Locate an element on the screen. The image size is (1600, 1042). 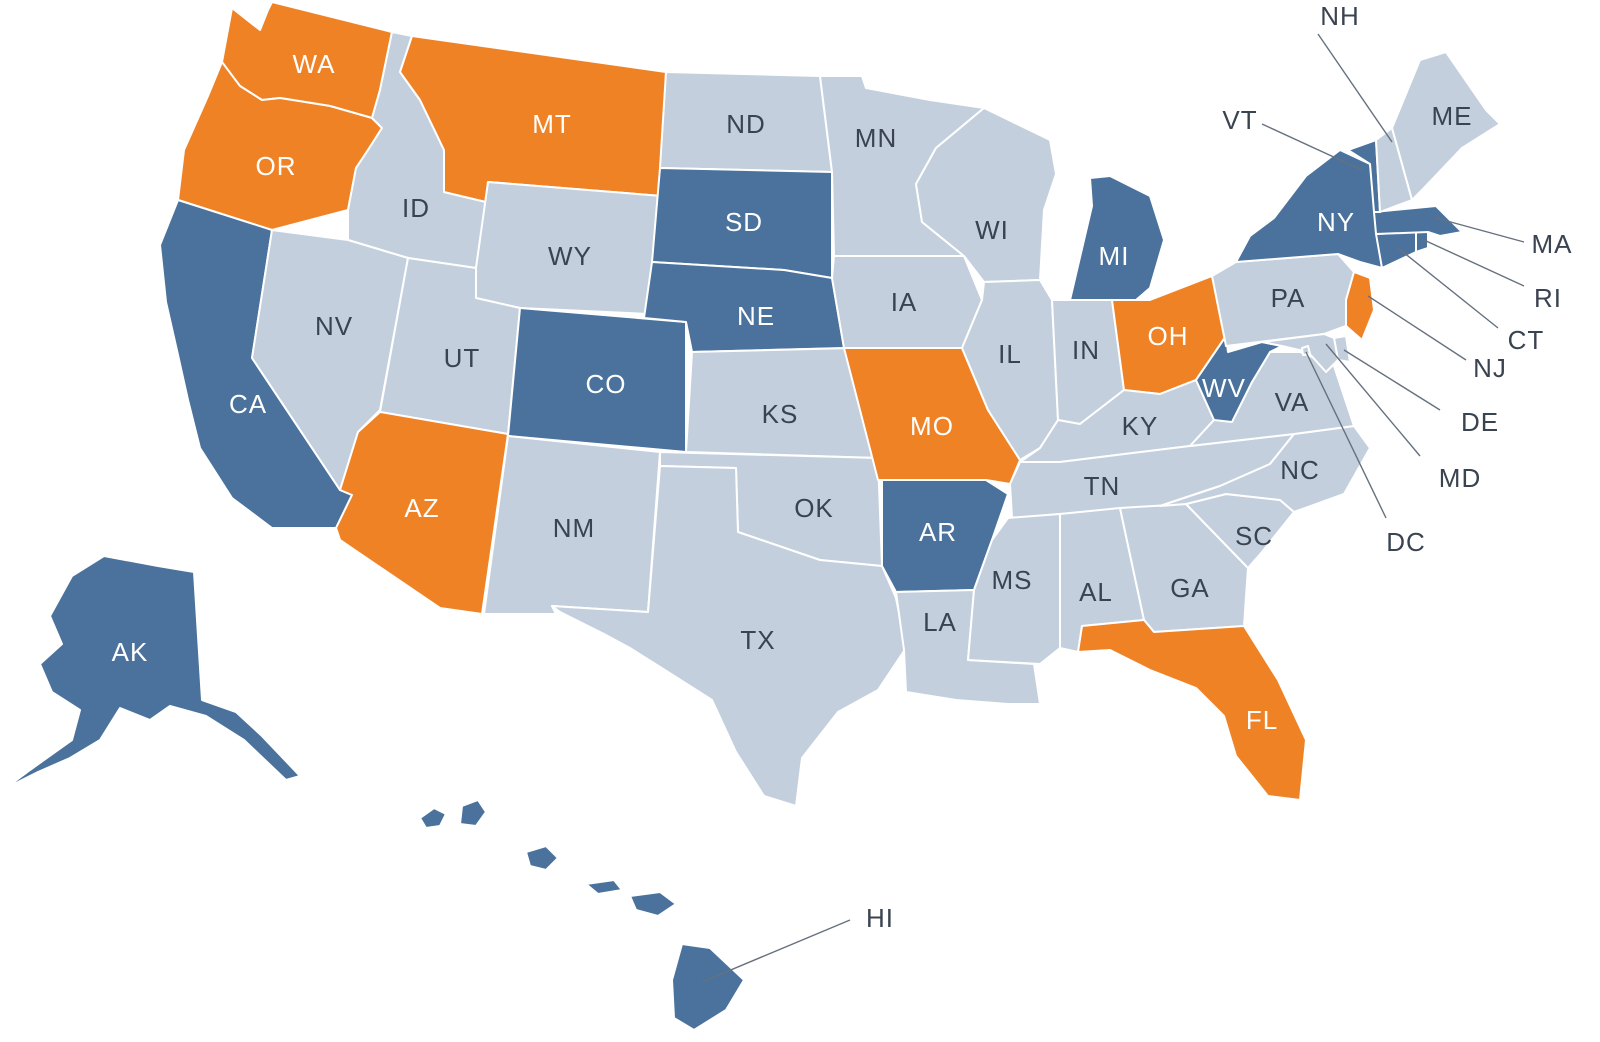
label-al: AL is located at coordinates (1096, 592).